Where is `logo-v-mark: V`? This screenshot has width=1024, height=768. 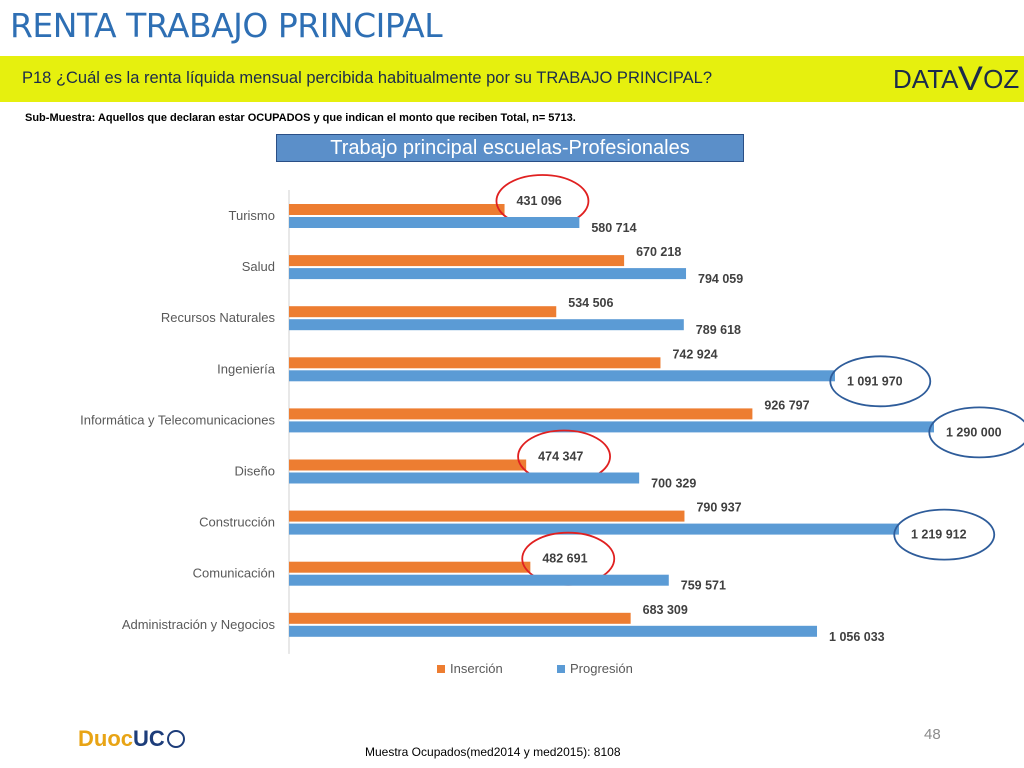
logo-v-mark: V is located at coordinates (971, 79).